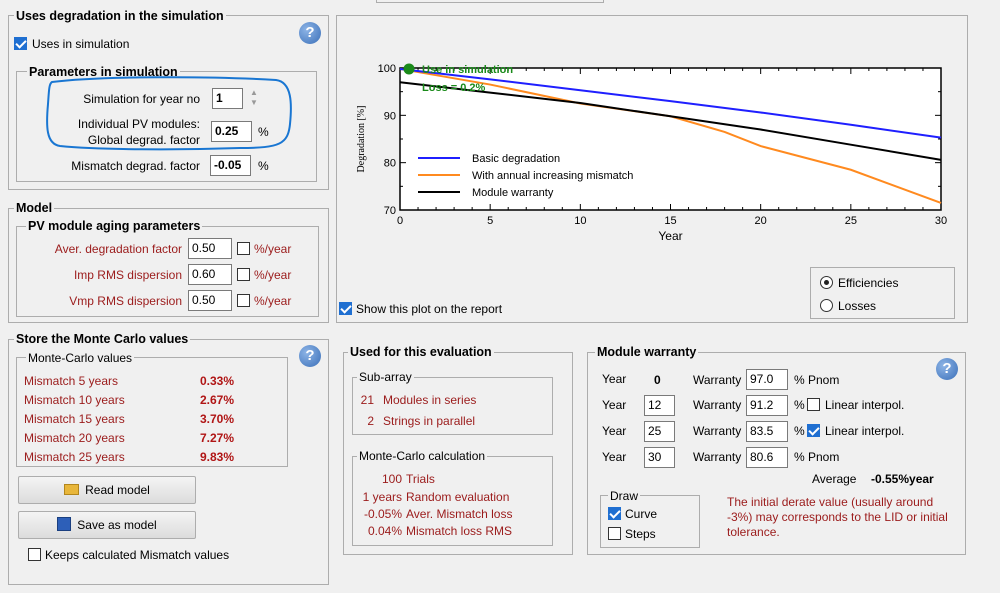 This screenshot has height=593, width=1000. What do you see at coordinates (210, 274) in the screenshot?
I see `imp-rms-input: 0.60` at bounding box center [210, 274].